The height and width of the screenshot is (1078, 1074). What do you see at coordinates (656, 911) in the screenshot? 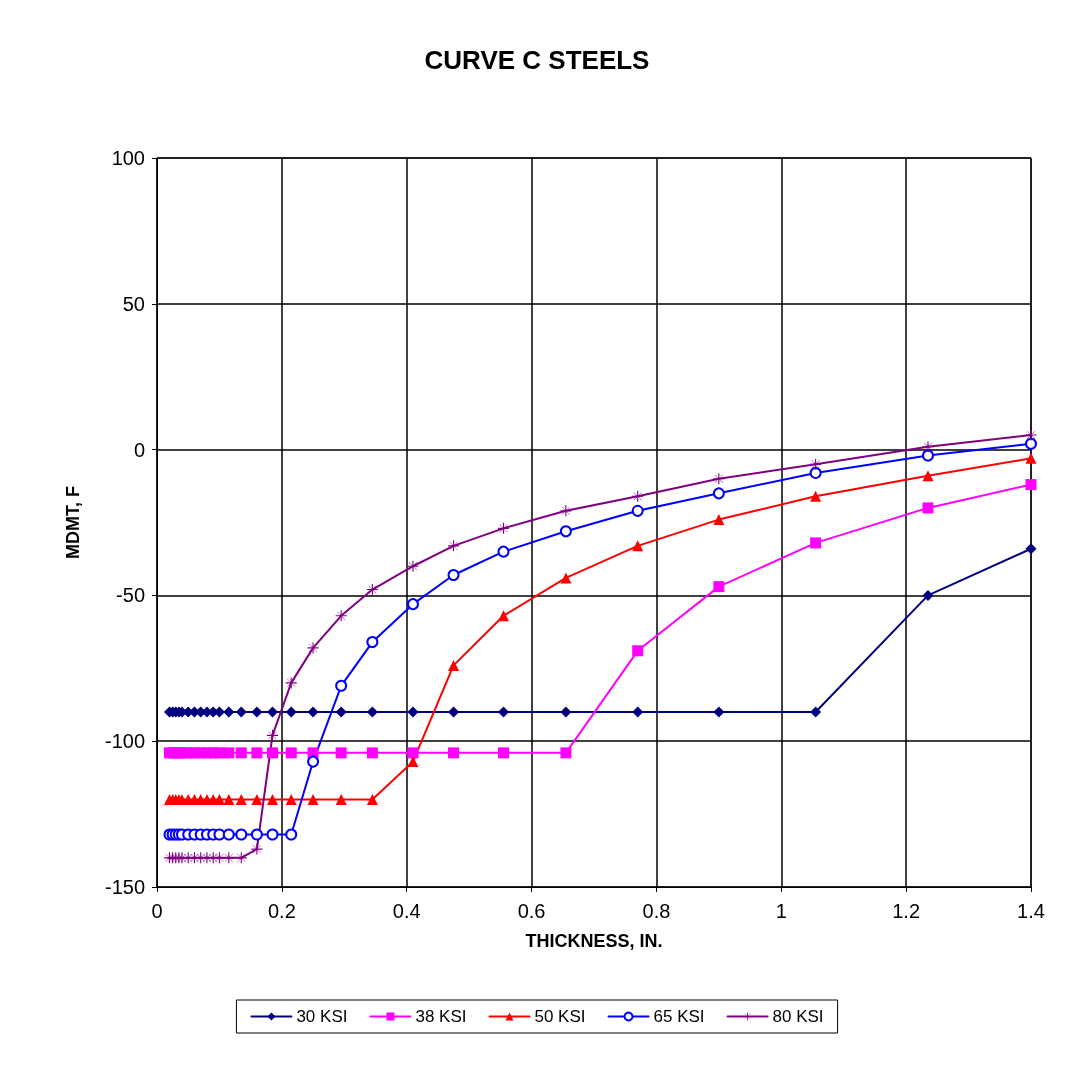
I see `x-tick-label: 0.8` at bounding box center [656, 911].